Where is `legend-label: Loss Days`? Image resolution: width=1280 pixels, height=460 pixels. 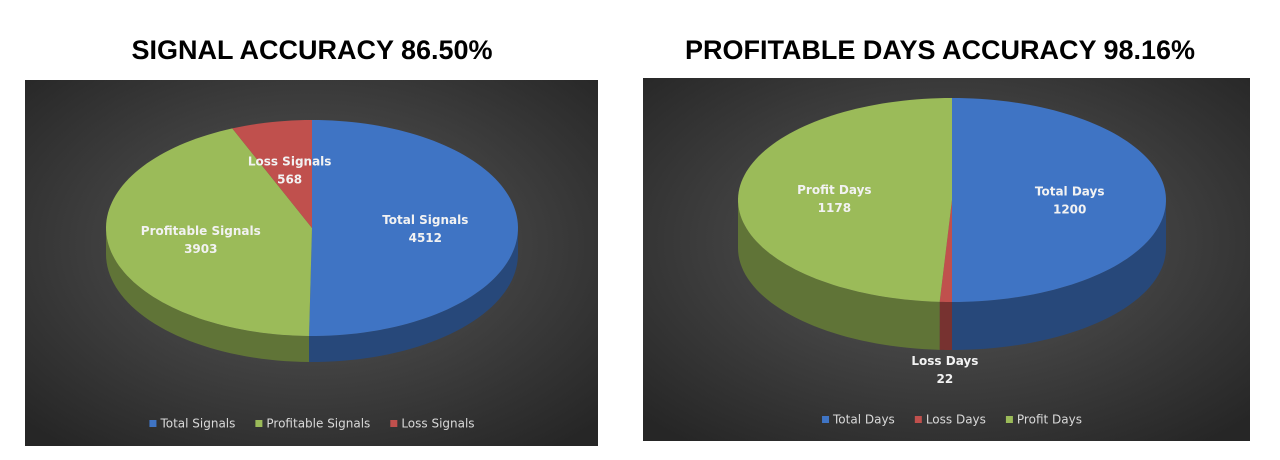
legend-label: Loss Days is located at coordinates (956, 420).